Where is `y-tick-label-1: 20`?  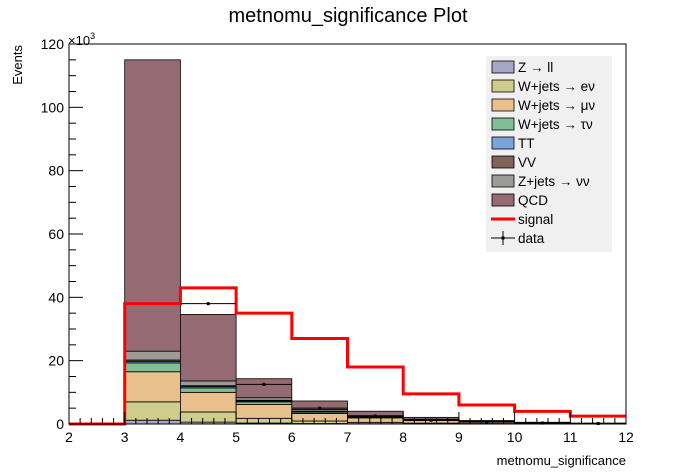 y-tick-label-1: 20 is located at coordinates (56, 361).